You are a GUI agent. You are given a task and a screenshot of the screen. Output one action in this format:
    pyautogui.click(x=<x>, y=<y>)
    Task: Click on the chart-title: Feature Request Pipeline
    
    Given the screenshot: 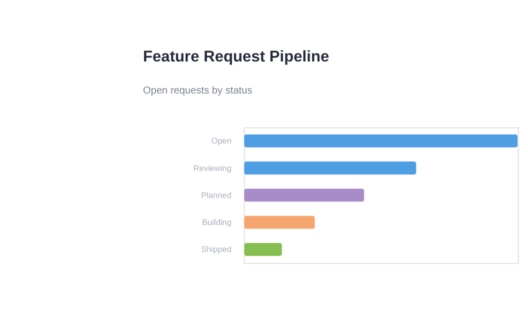 What is the action you would take?
    pyautogui.click(x=236, y=57)
    